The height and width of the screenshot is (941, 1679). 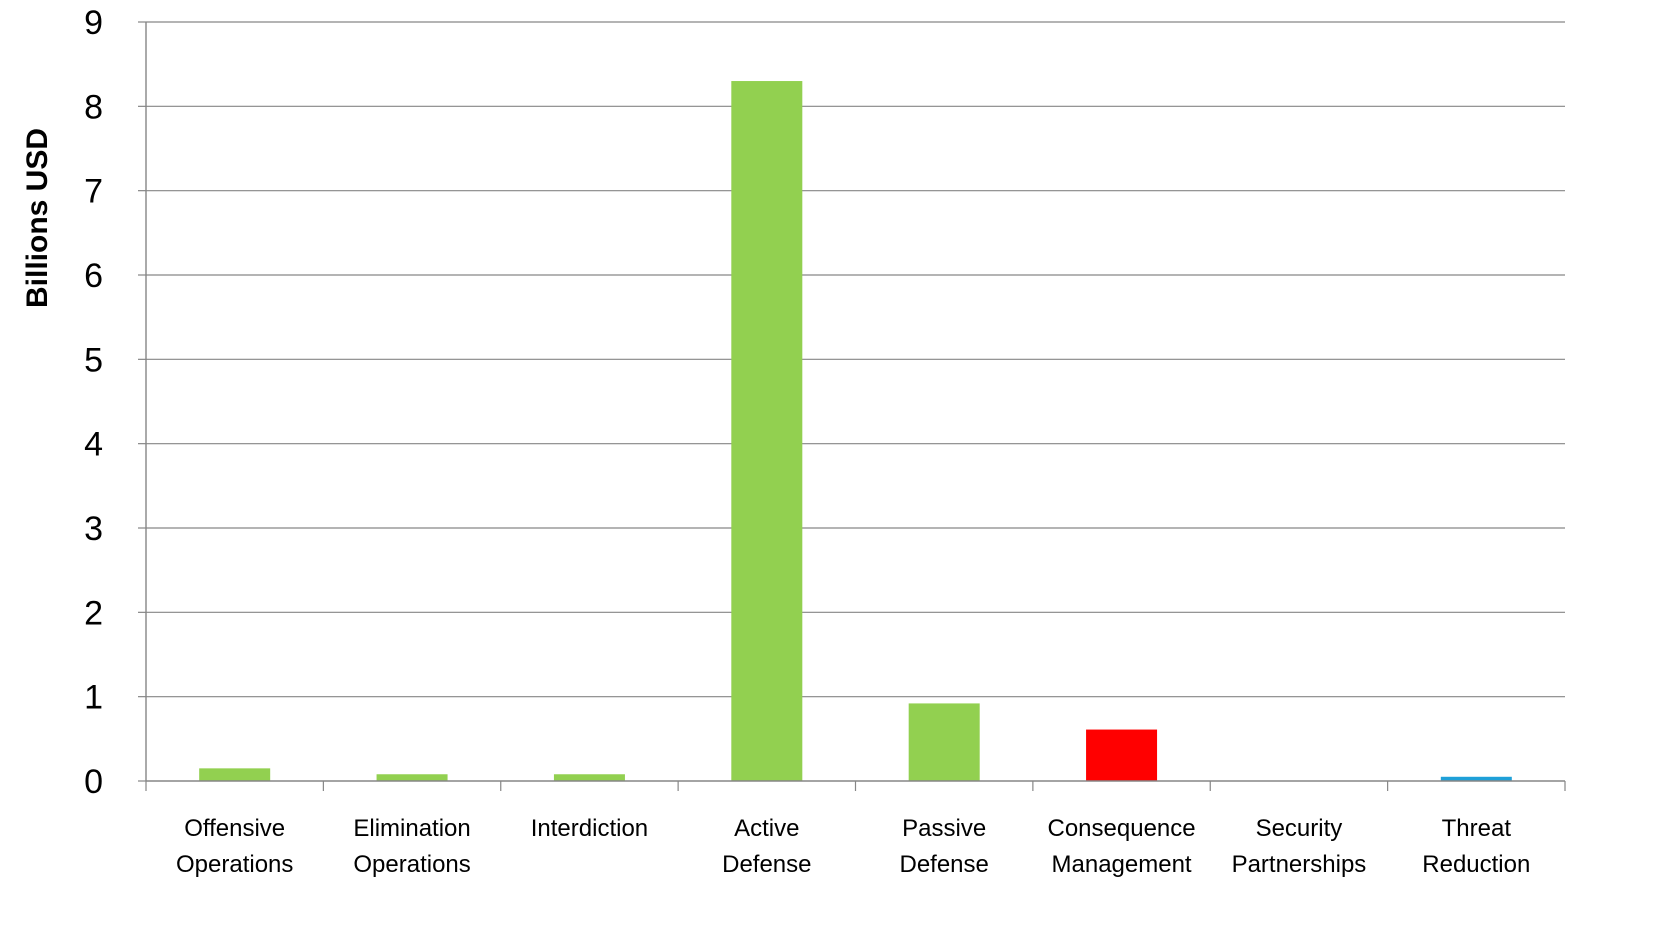 What do you see at coordinates (1299, 828) in the screenshot?
I see `x-tick-label-line: Security` at bounding box center [1299, 828].